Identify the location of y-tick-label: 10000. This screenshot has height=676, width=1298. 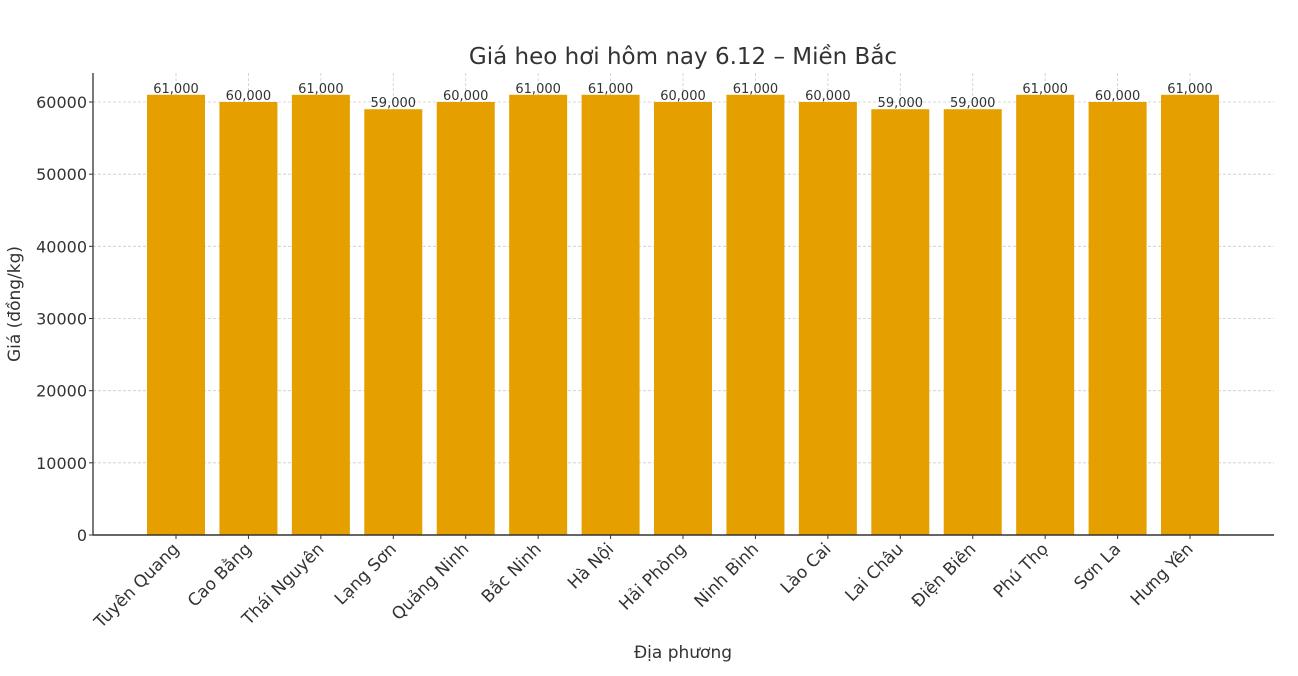
(61, 463).